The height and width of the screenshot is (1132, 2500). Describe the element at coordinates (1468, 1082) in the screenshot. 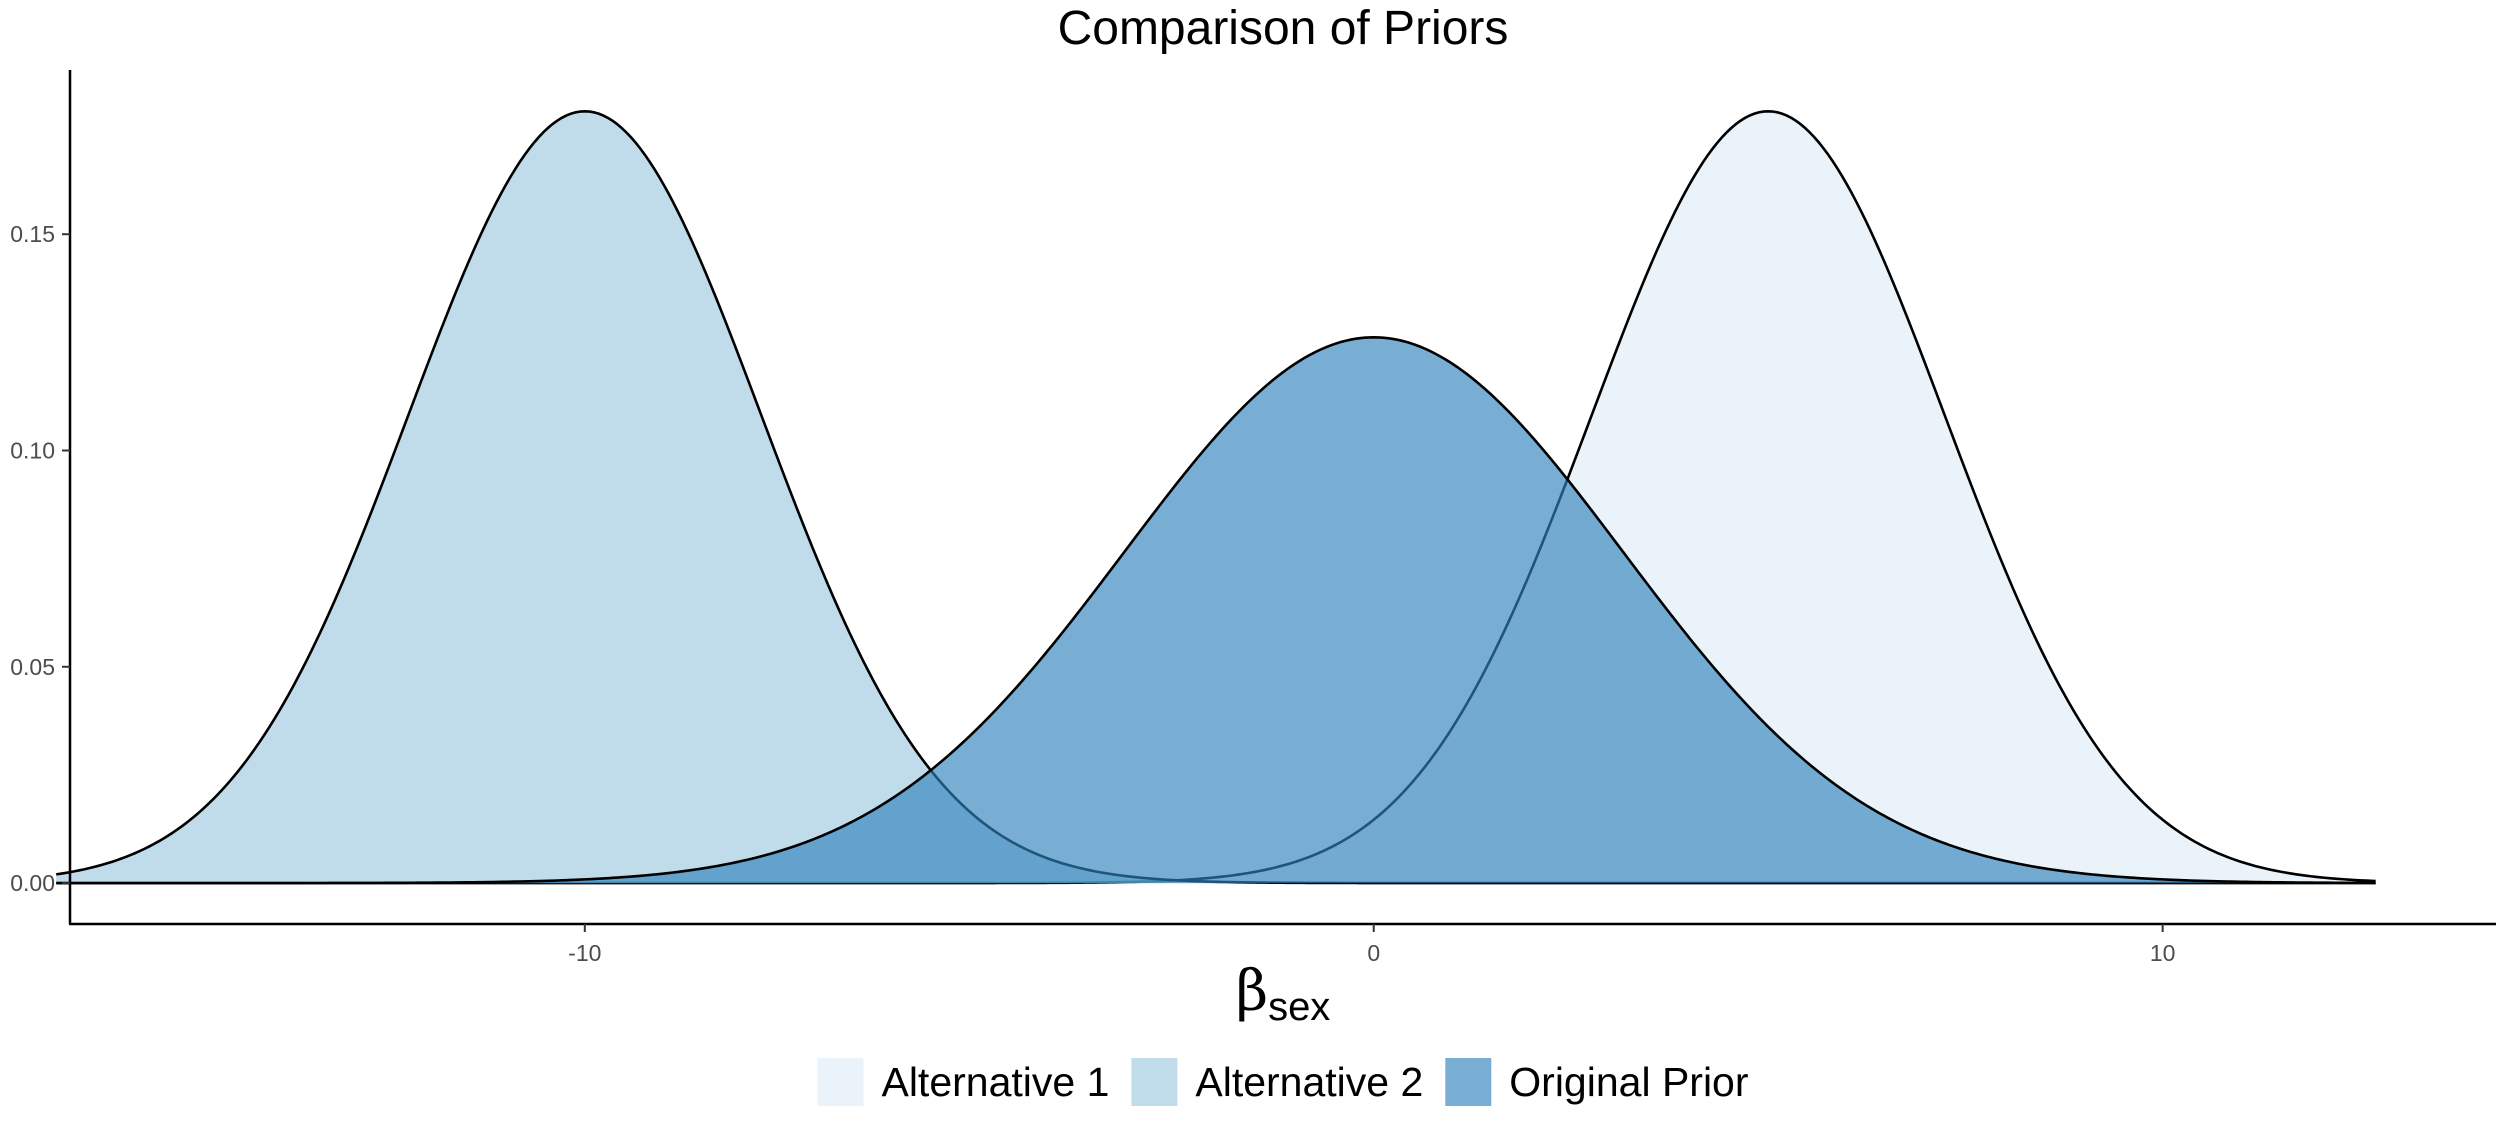

I see `legend-key-original-prior` at that location.